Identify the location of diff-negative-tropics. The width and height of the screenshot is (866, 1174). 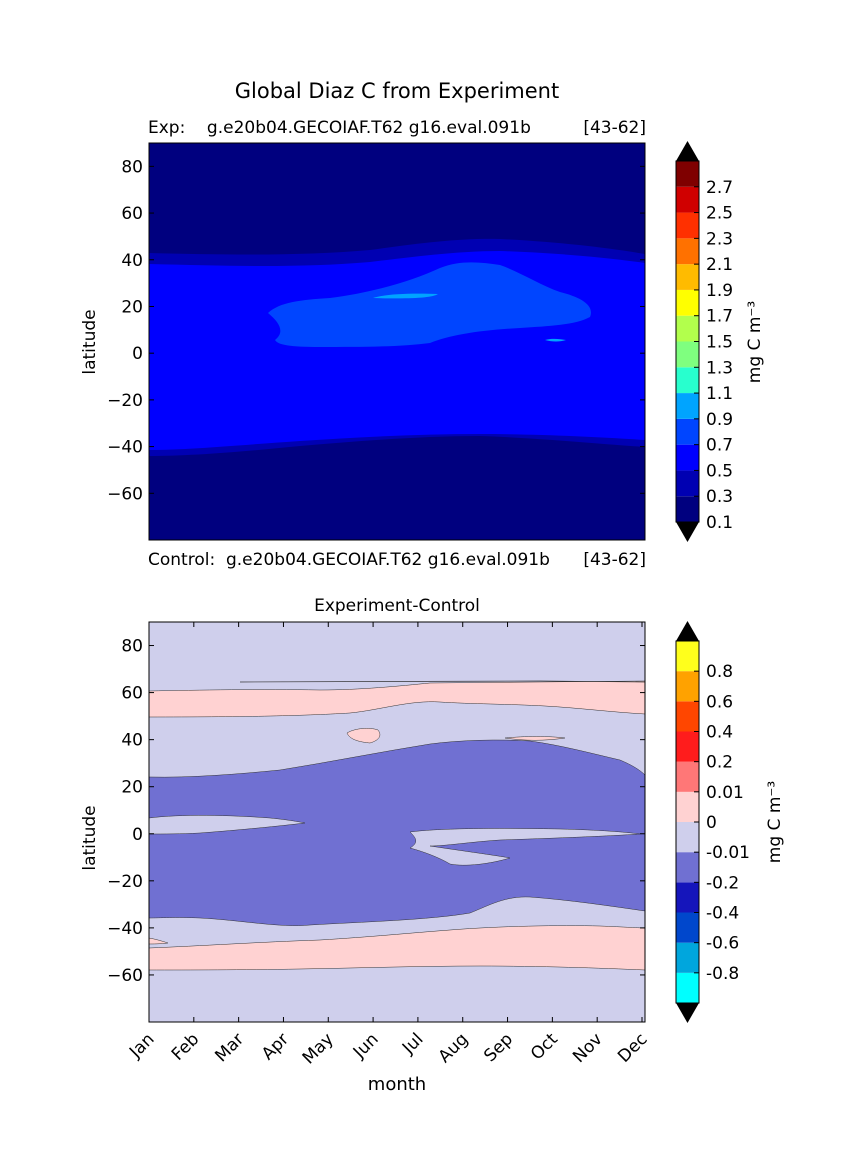
(397, 832).